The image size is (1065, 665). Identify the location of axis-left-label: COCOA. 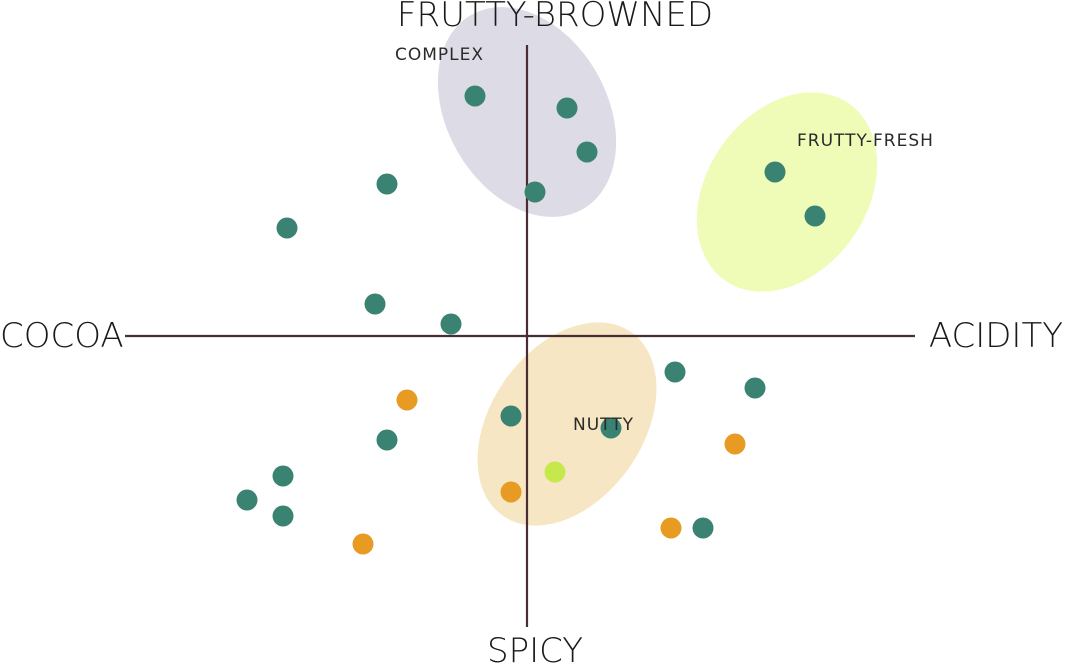
(62, 336).